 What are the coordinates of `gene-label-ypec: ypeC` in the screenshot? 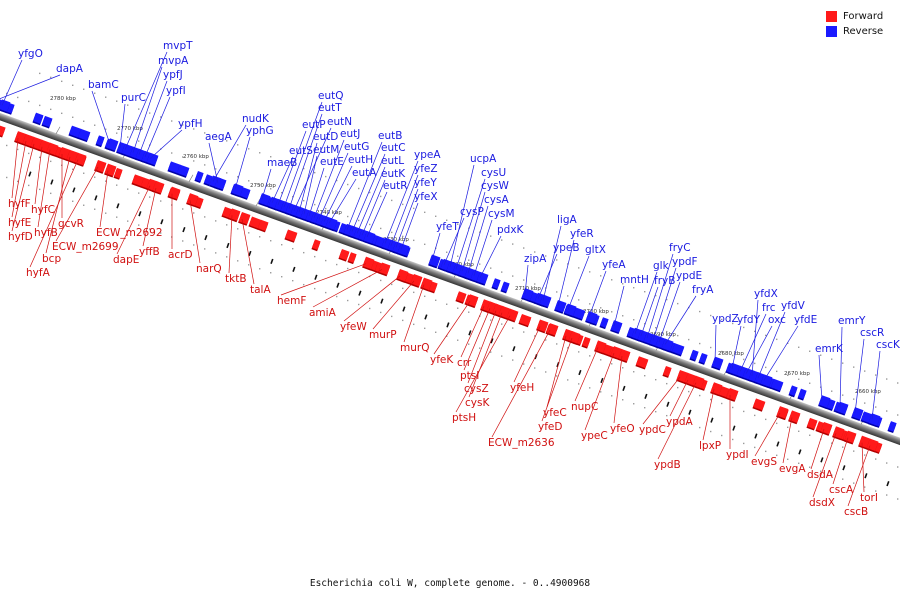 It's located at (594, 436).